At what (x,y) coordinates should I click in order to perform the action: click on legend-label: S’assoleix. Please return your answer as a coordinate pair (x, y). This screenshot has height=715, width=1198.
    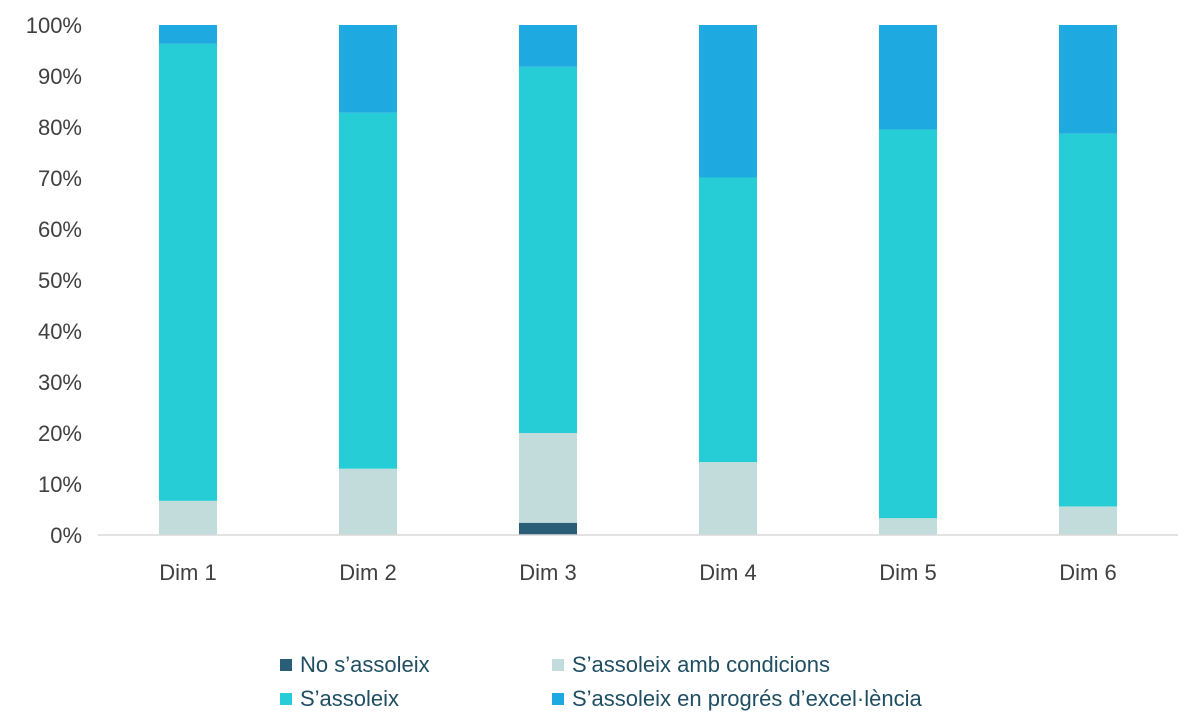
    Looking at the image, I should click on (350, 698).